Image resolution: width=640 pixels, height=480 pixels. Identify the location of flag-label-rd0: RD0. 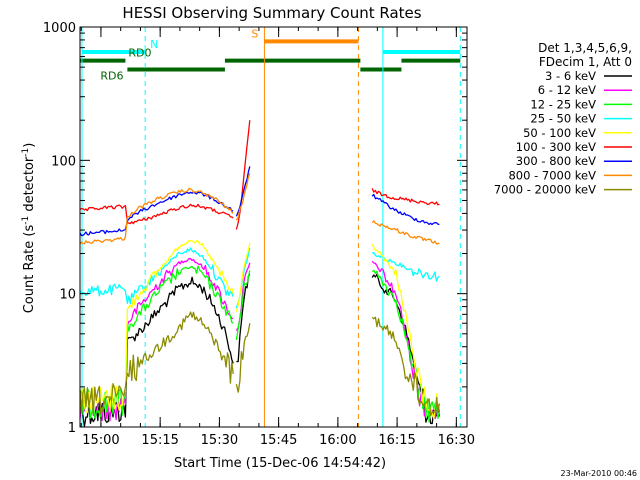
(139, 53).